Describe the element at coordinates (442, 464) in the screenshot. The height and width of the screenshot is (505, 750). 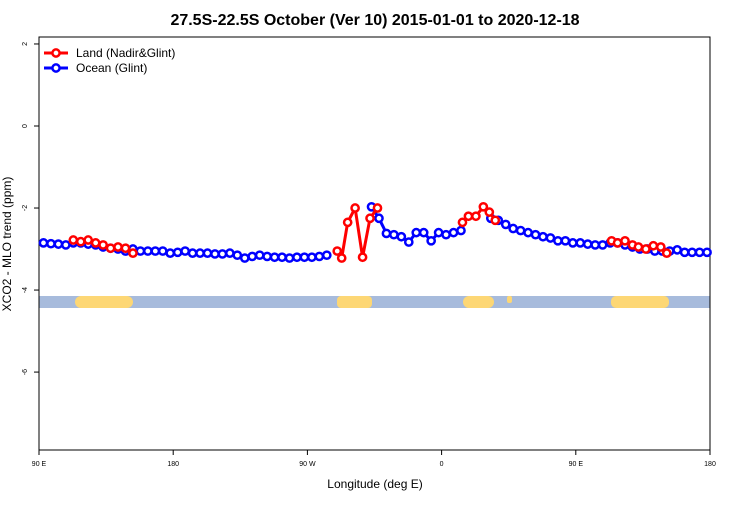
I see `x-tick-label: 0` at that location.